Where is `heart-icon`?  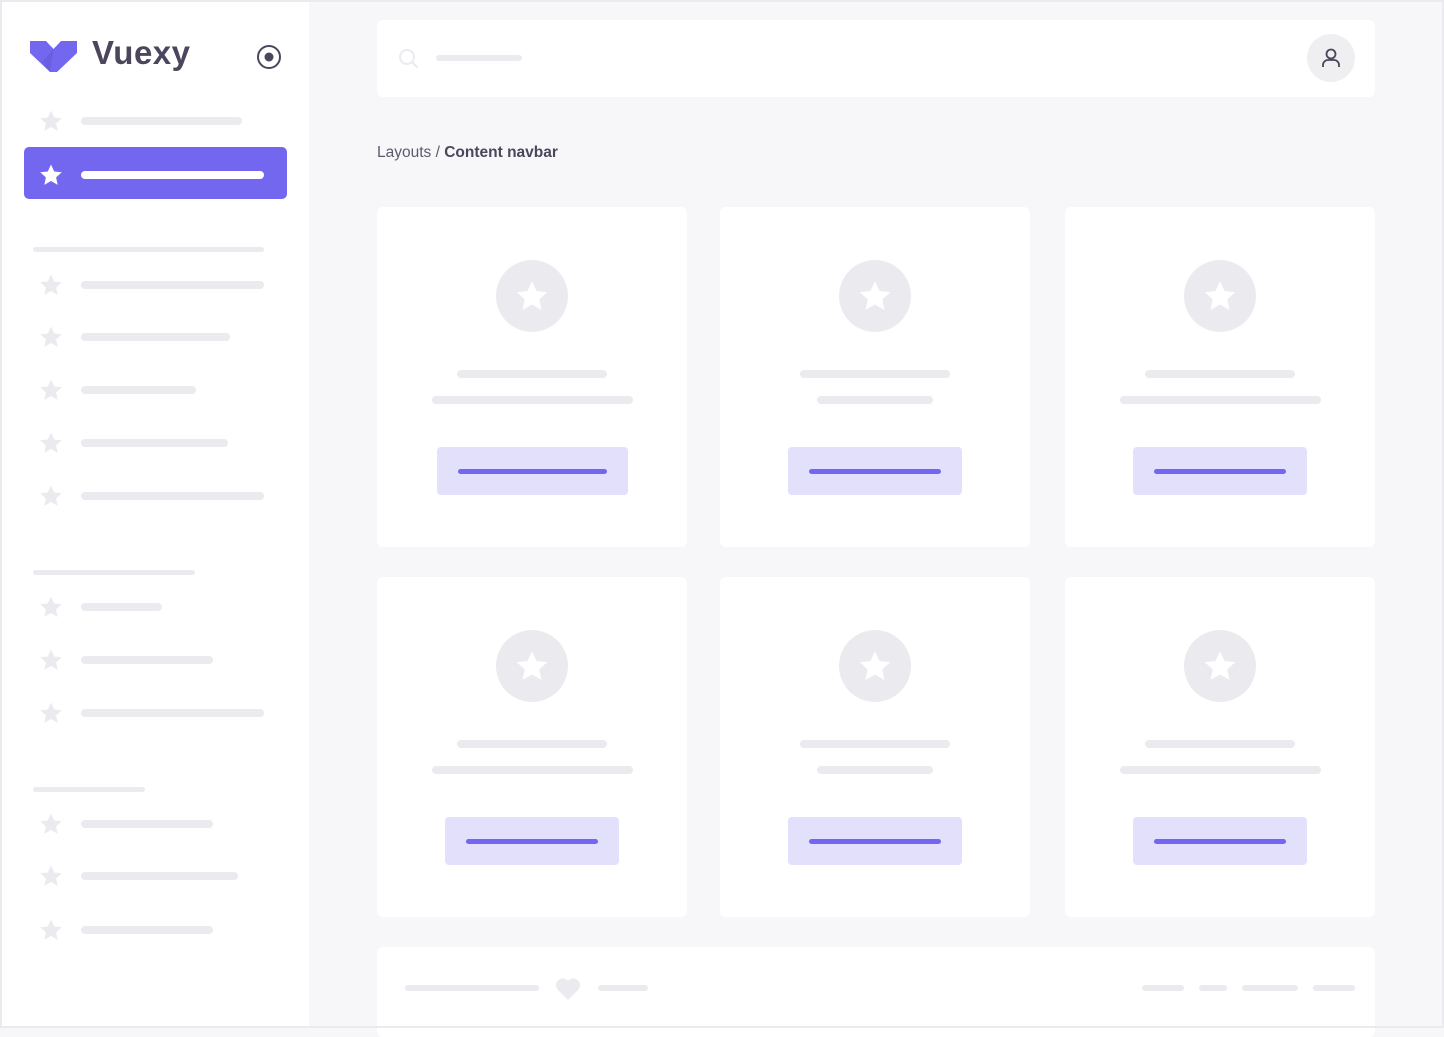 heart-icon is located at coordinates (568, 991).